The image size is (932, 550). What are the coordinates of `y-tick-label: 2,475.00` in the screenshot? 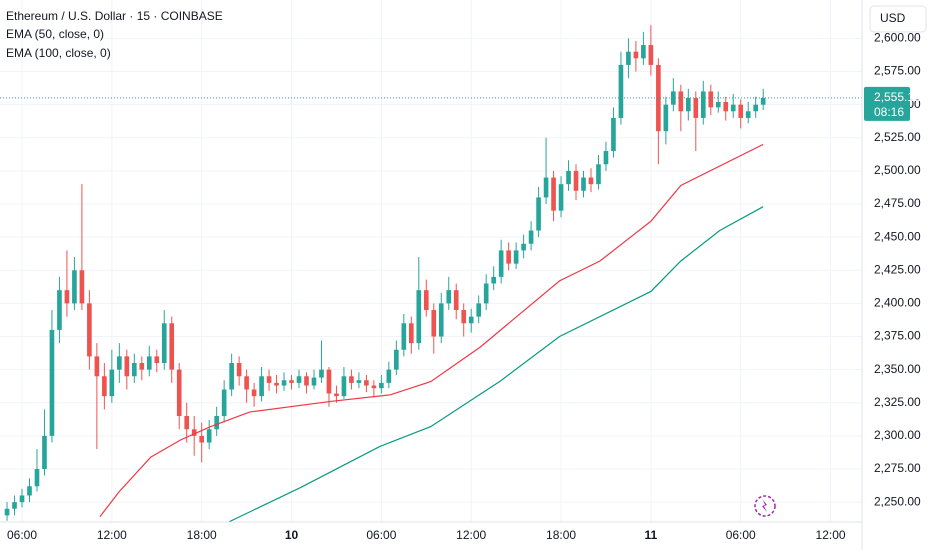 It's located at (897, 203).